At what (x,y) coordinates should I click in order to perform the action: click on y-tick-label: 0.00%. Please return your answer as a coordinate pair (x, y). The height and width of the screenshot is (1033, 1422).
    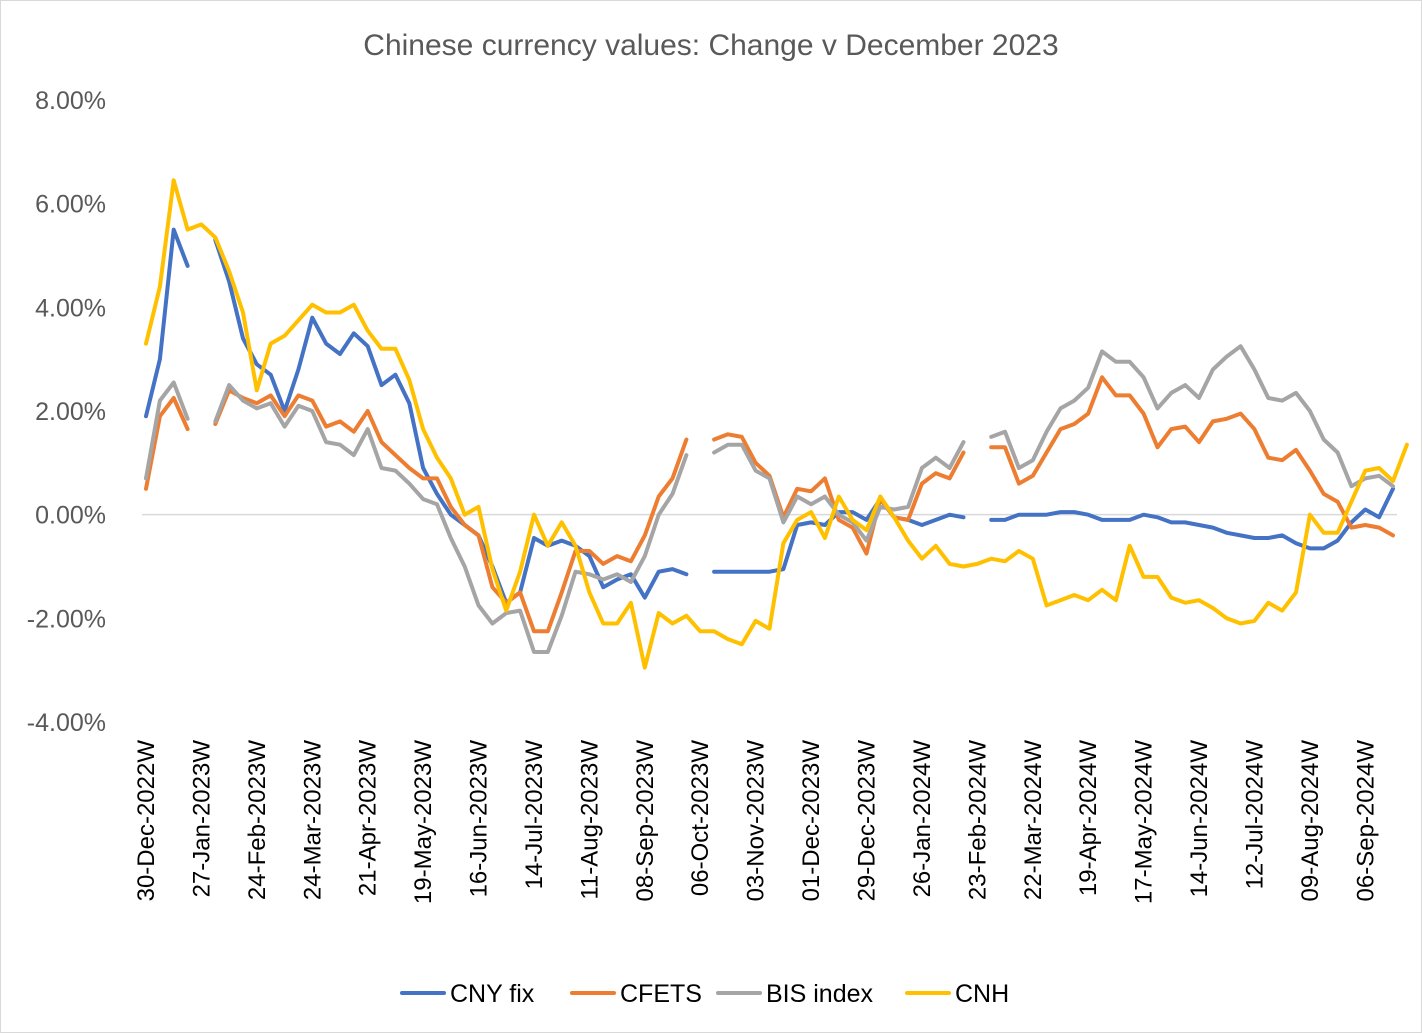
    Looking at the image, I should click on (70, 516).